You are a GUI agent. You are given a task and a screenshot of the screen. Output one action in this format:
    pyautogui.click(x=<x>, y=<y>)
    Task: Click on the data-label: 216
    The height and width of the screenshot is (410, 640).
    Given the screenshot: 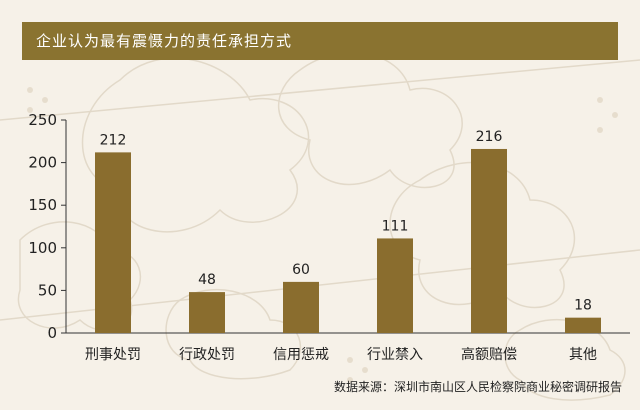 What is the action you would take?
    pyautogui.click(x=489, y=137)
    